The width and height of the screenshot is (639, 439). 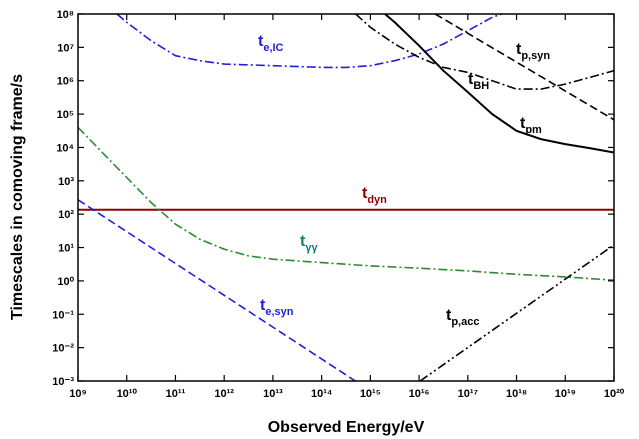 I want to click on y-tick-label: 10¹, so click(x=66, y=249).